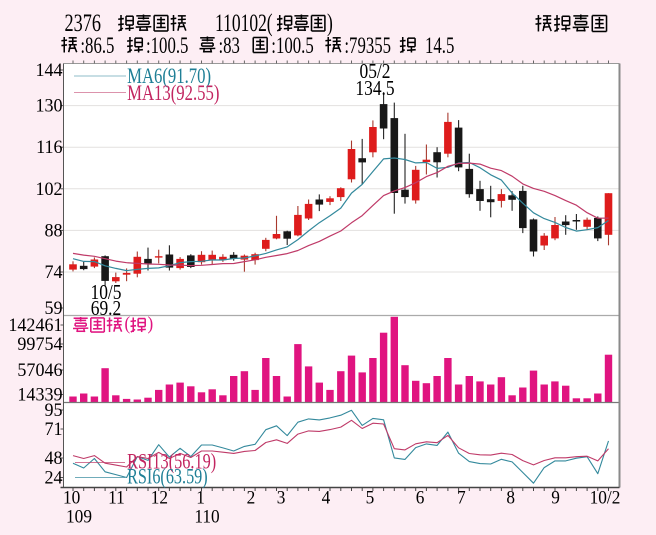  I want to click on svg-text: 10, so click(71, 497).